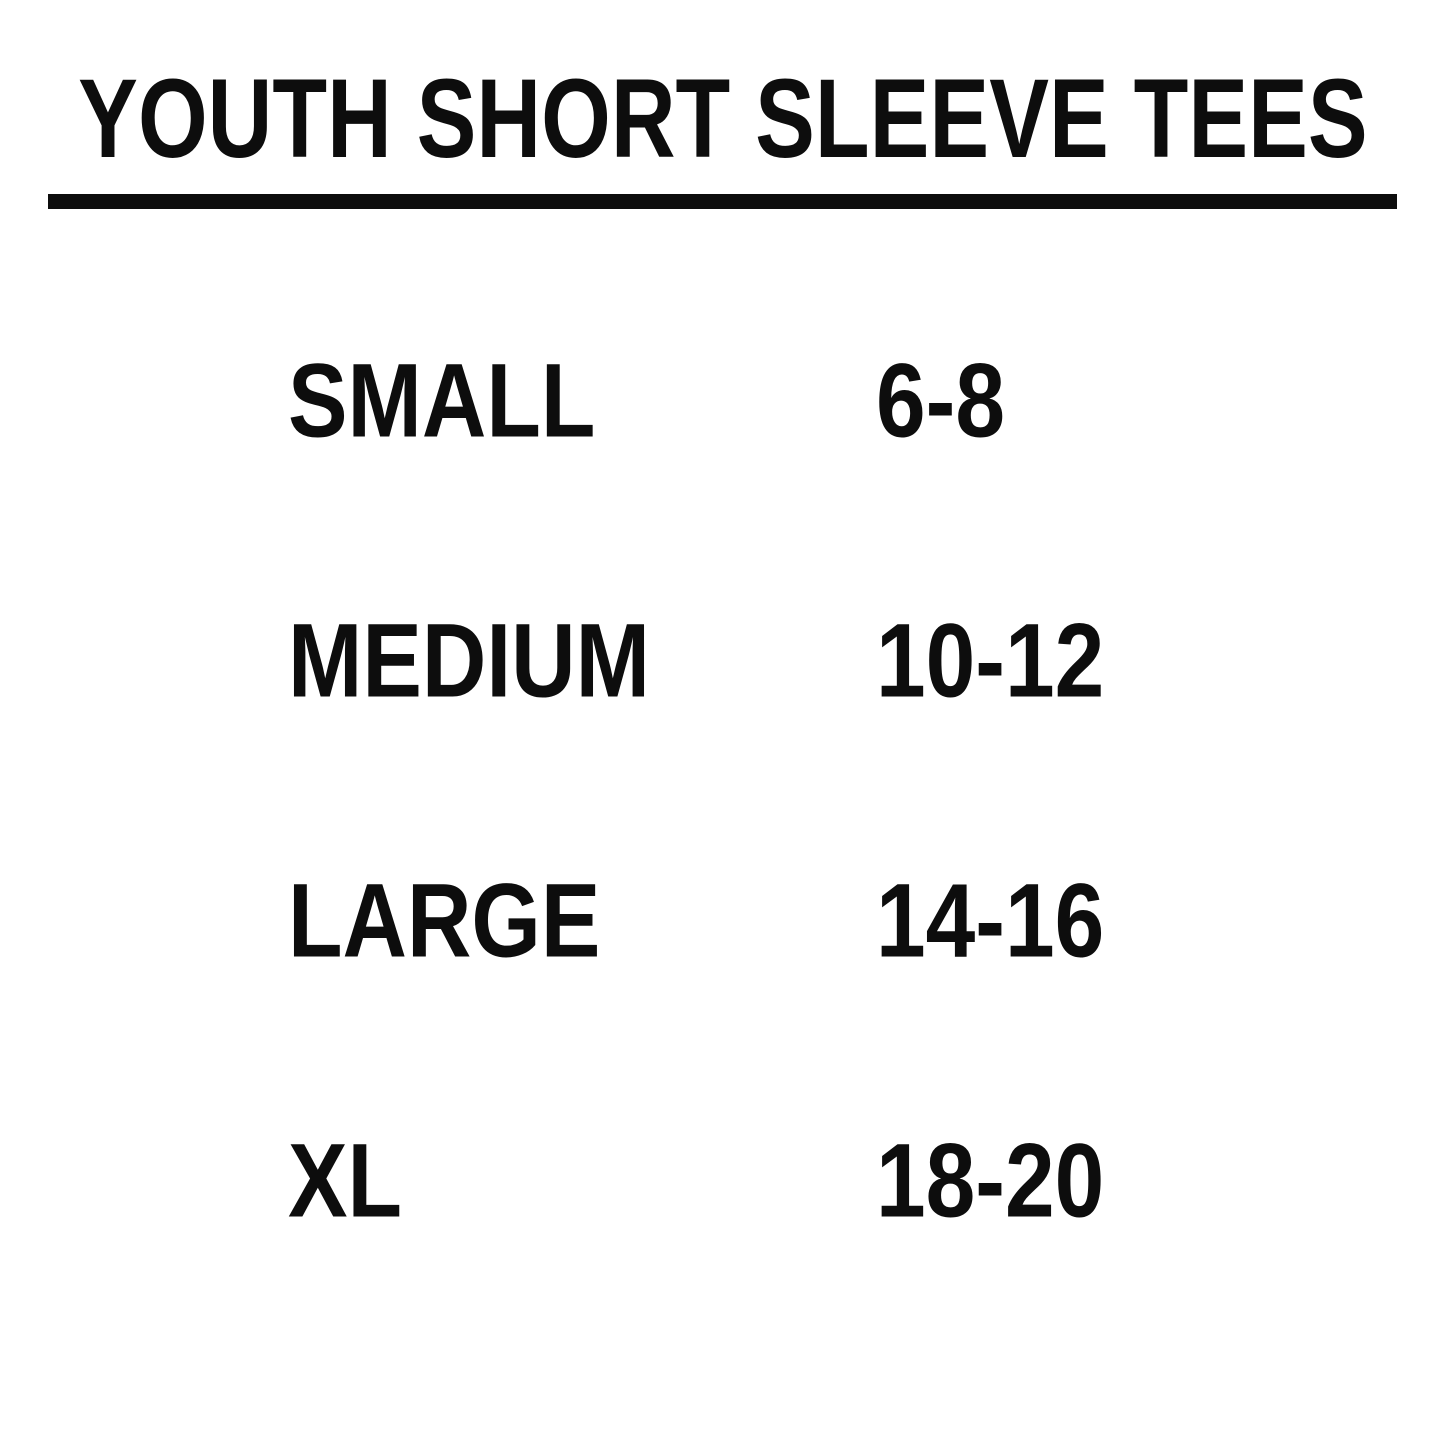 The image size is (1445, 1445). What do you see at coordinates (941, 401) in the screenshot?
I see `size-range: 6-8` at bounding box center [941, 401].